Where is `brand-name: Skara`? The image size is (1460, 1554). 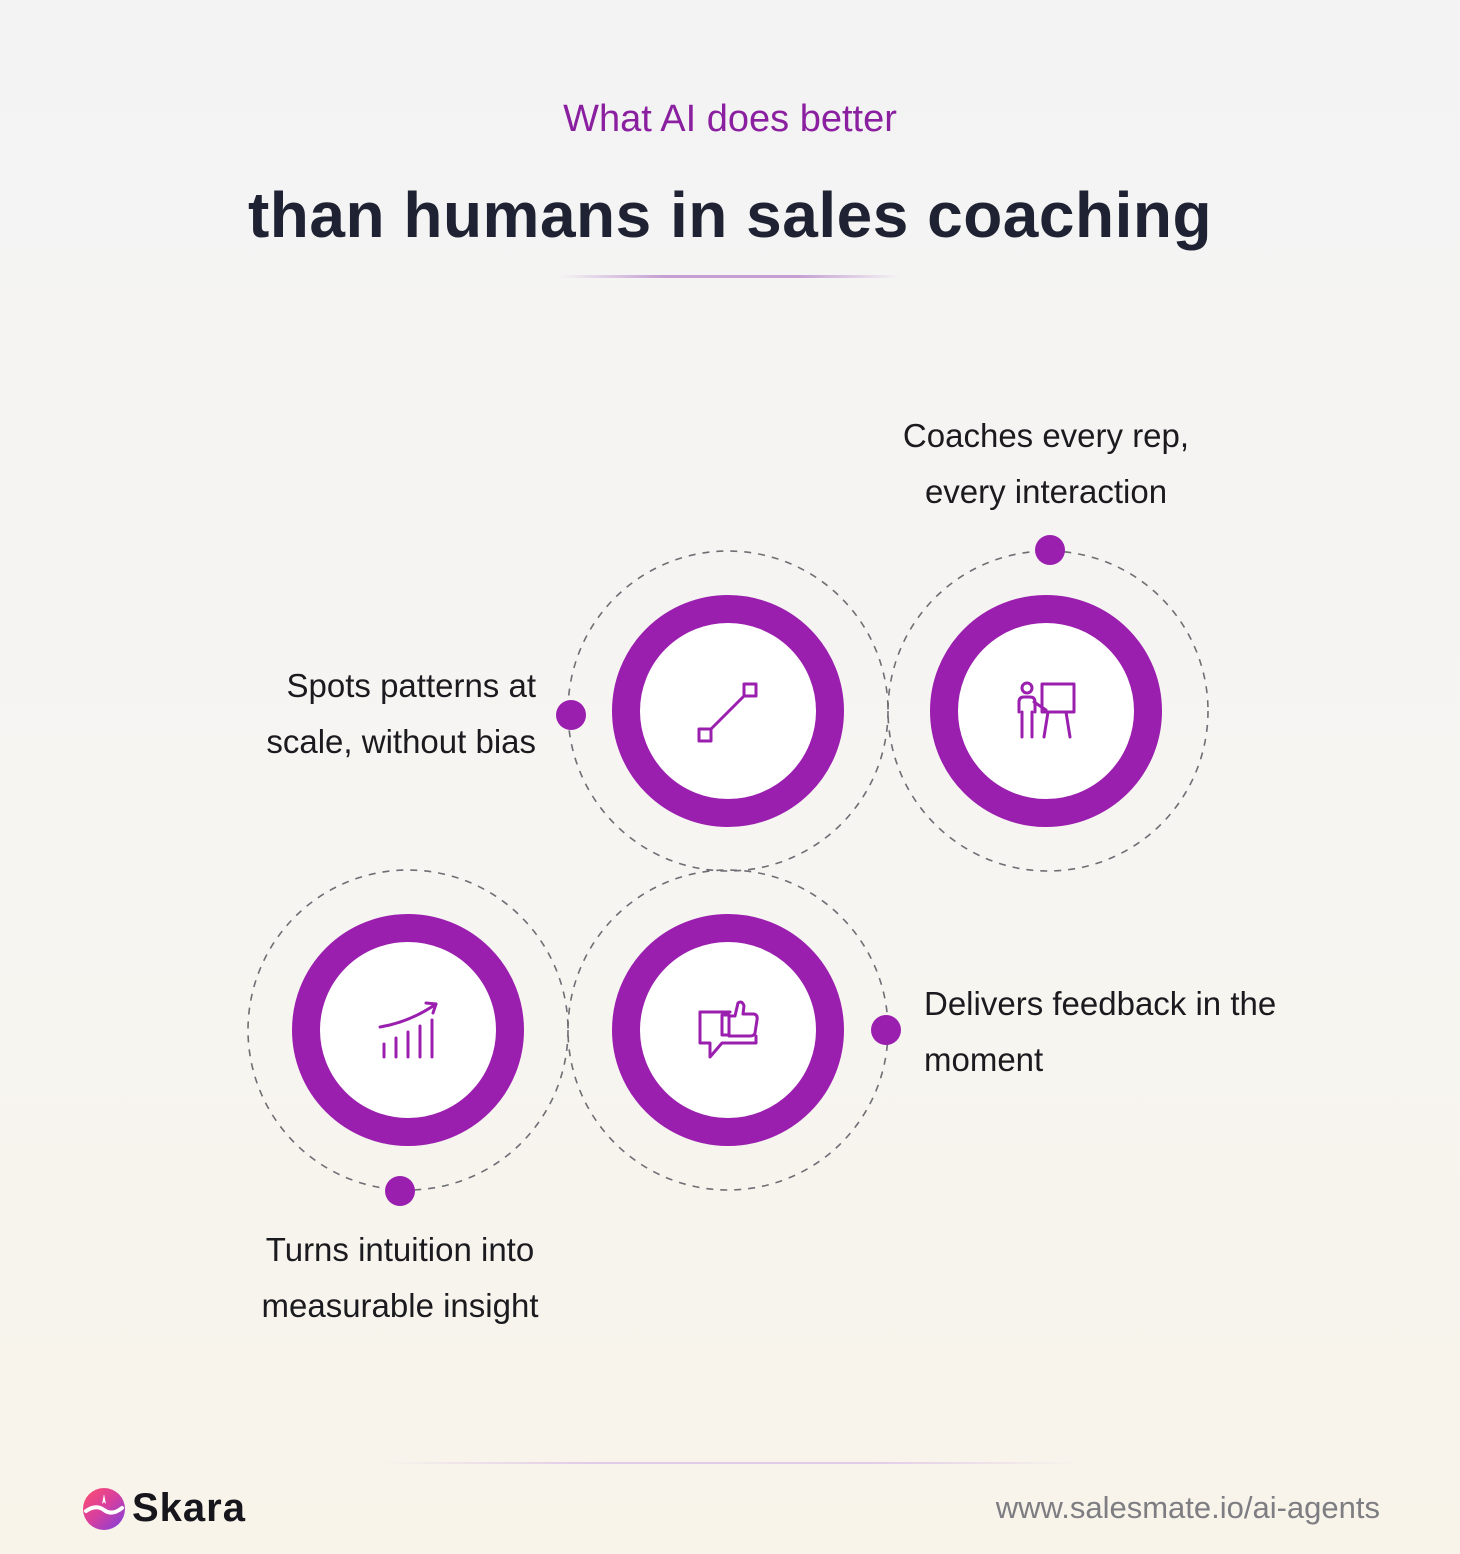 brand-name: Skara is located at coordinates (189, 1508).